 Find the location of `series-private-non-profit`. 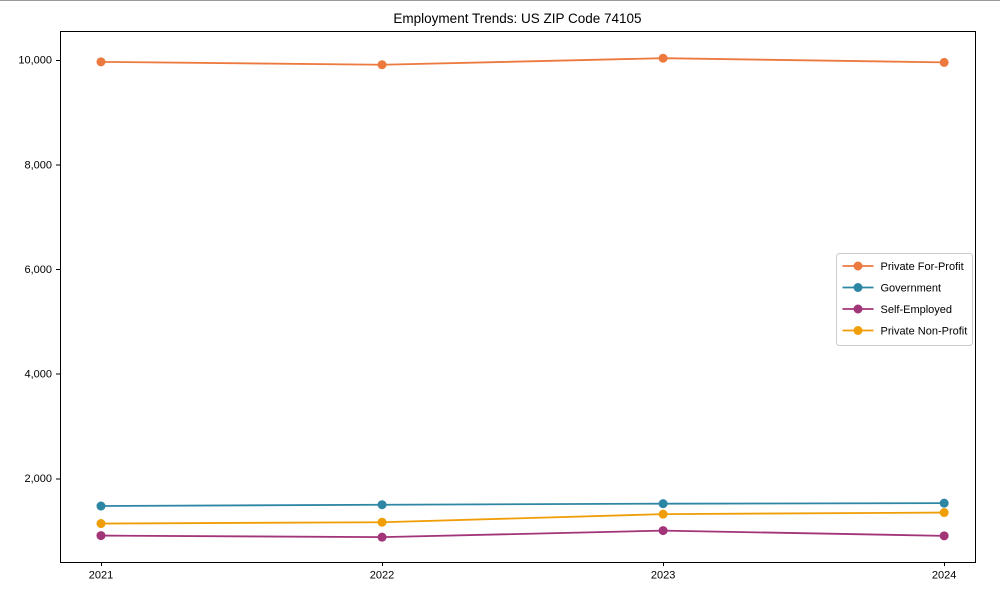

series-private-non-profit is located at coordinates (522, 518).